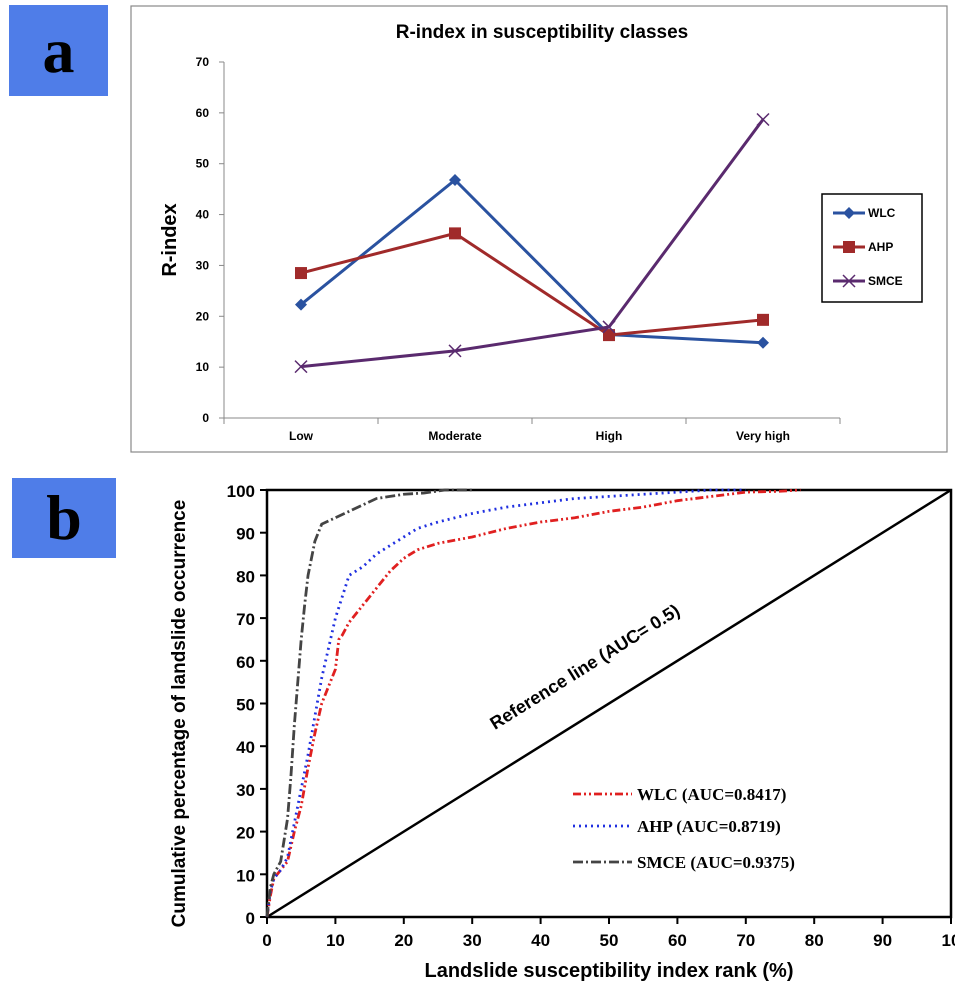  I want to click on chart-a-y-axis-label: R-index, so click(170, 239).